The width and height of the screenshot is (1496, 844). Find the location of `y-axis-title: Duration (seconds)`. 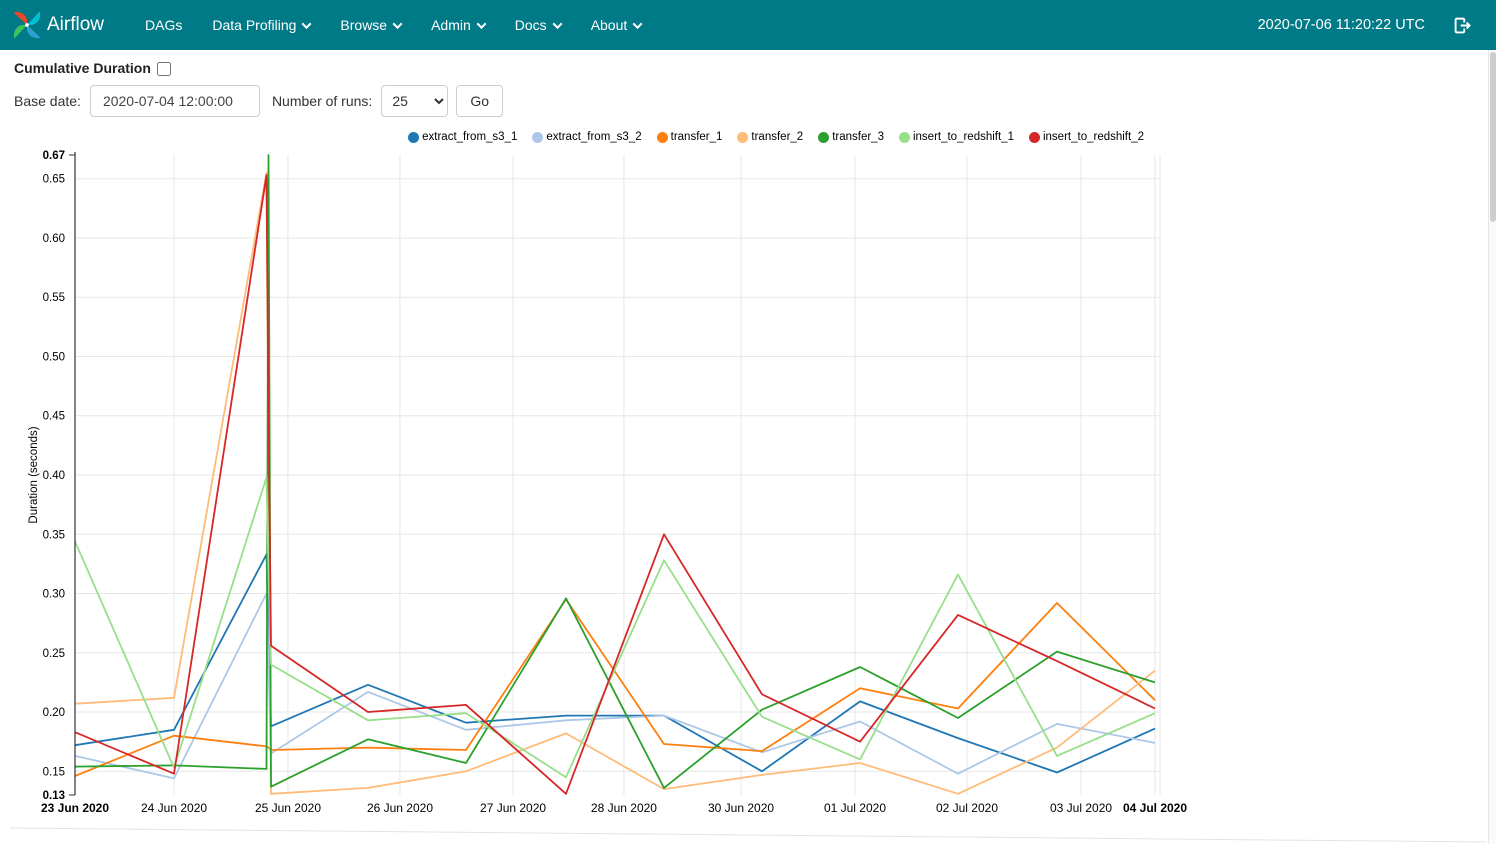

y-axis-title: Duration (seconds) is located at coordinates (34, 474).